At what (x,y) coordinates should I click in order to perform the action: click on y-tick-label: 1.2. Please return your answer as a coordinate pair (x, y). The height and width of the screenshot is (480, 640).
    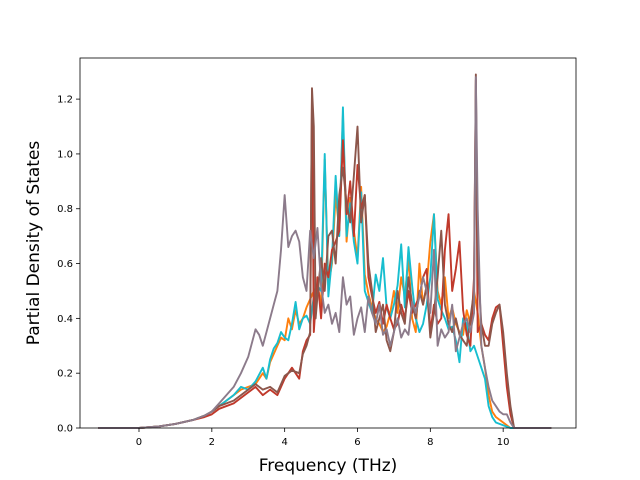
    Looking at the image, I should click on (65, 100).